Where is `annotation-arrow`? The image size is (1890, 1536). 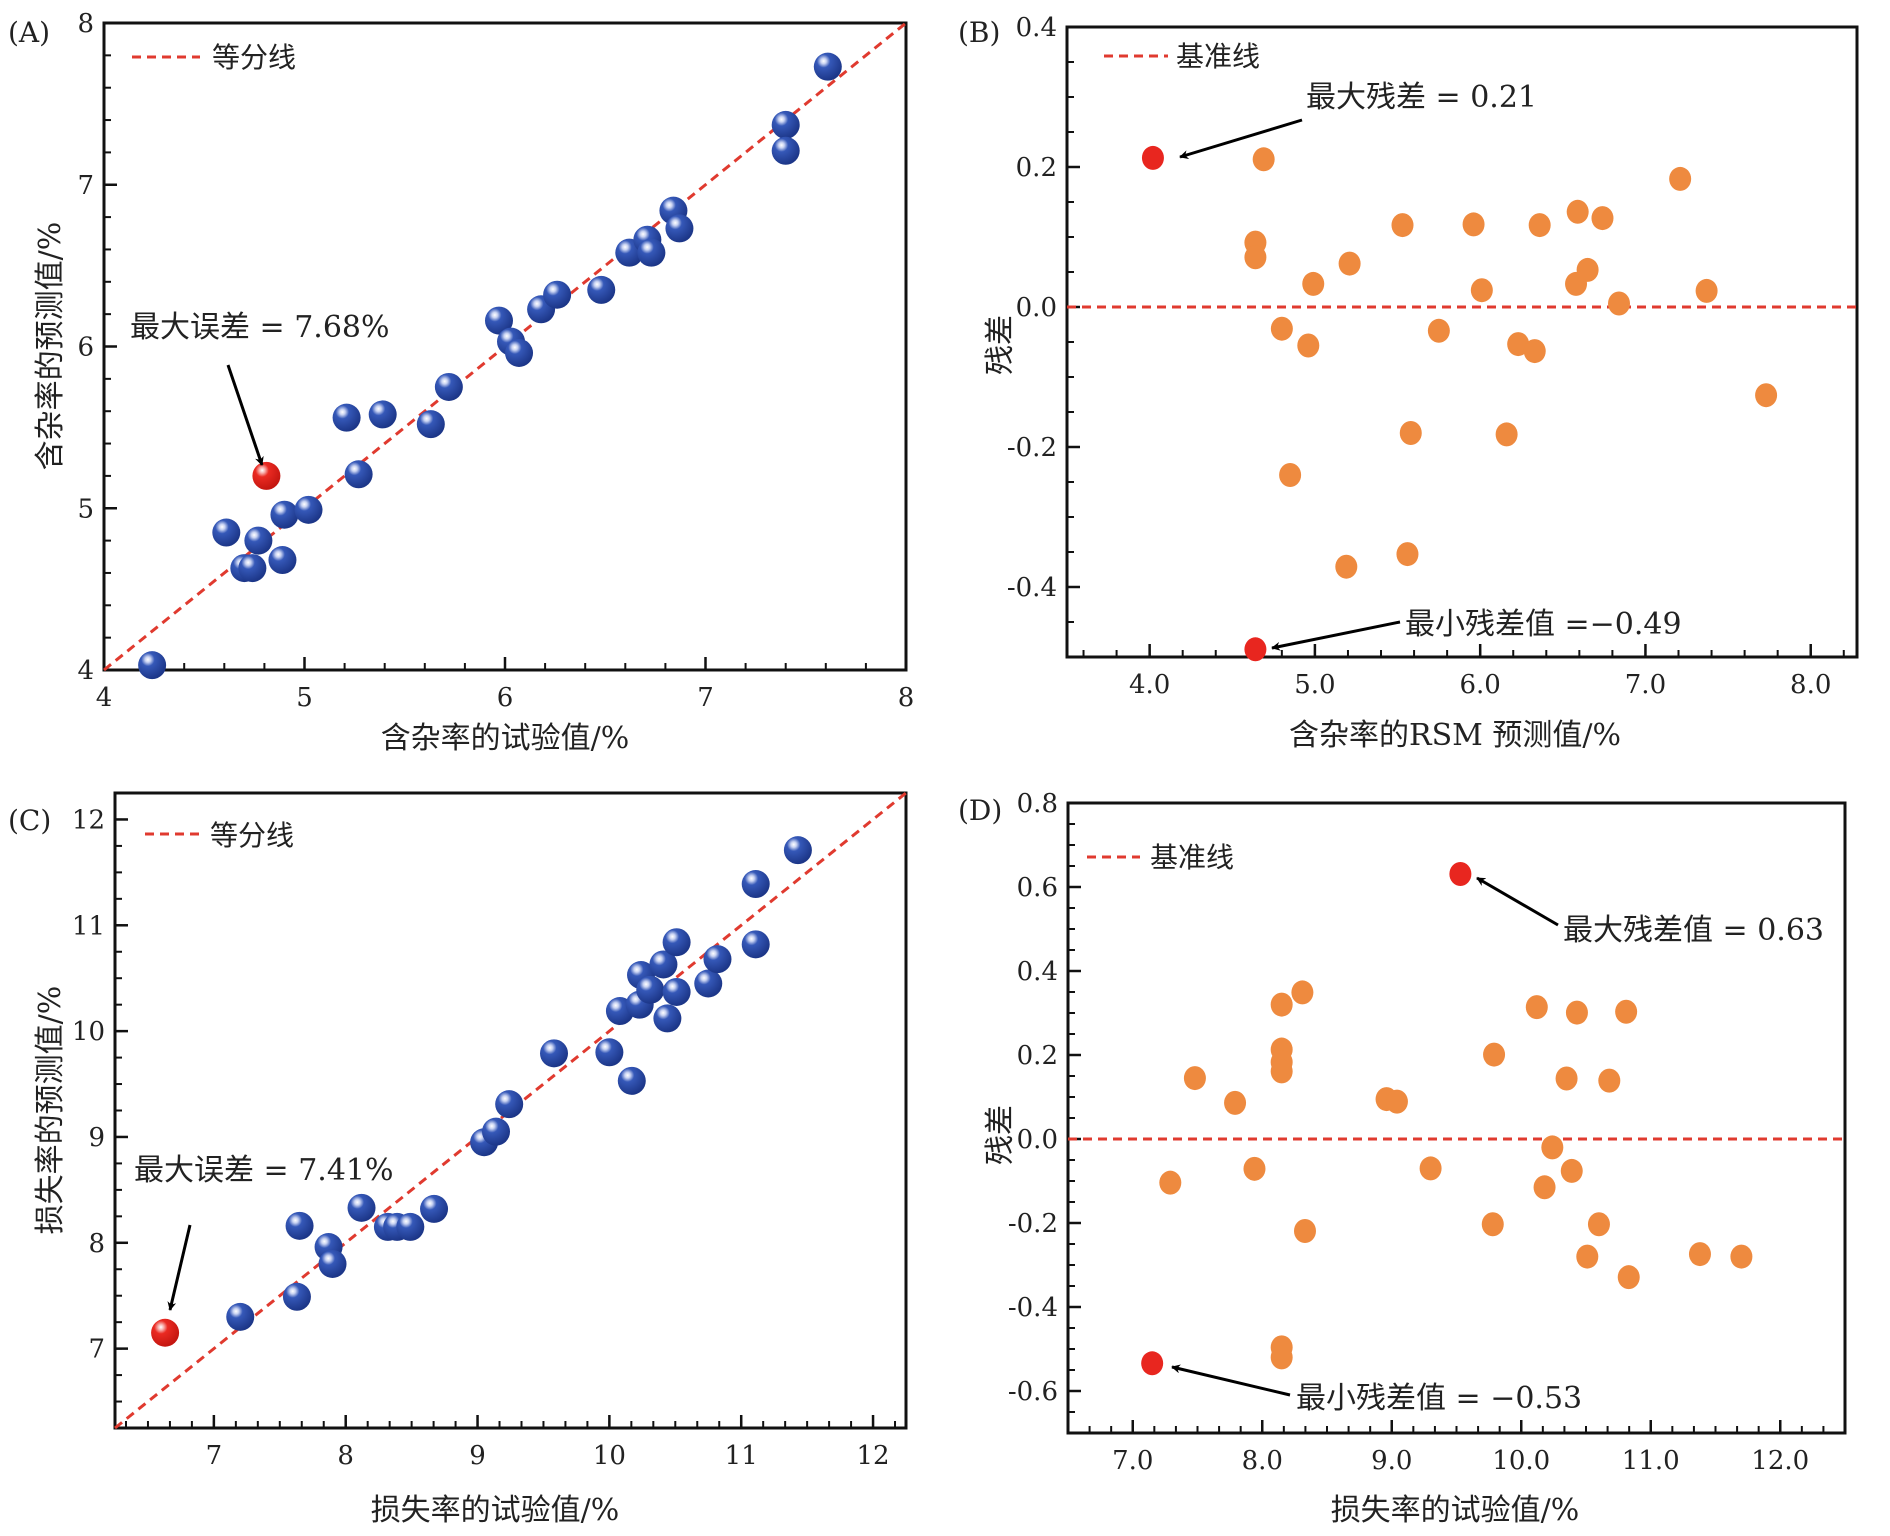
annotation-arrow is located at coordinates (245, 415).